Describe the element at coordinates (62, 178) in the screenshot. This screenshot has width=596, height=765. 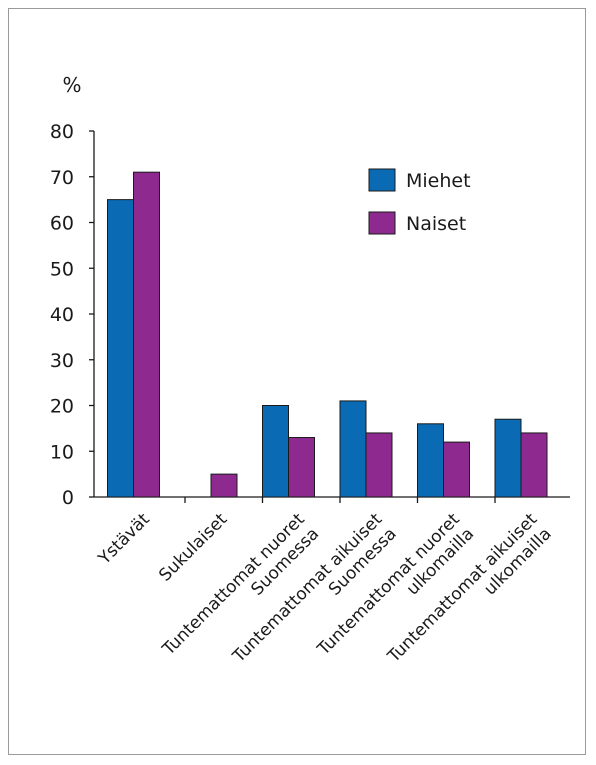
I see `y-tick-label: 70` at that location.